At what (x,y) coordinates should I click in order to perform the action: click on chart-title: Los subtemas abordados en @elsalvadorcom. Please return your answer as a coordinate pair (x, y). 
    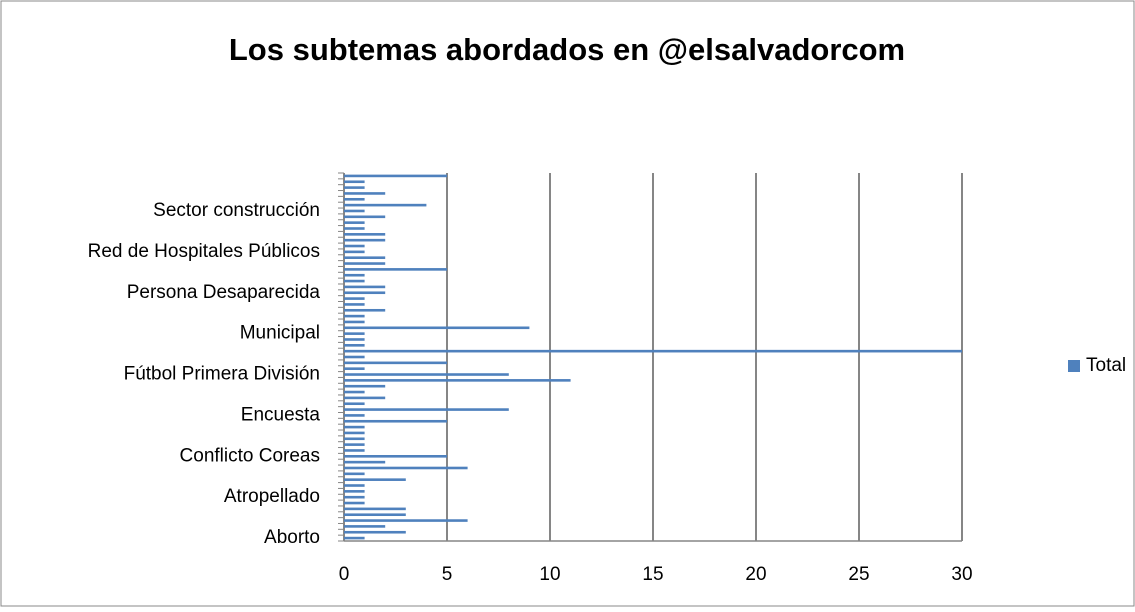
    Looking at the image, I should click on (567, 49).